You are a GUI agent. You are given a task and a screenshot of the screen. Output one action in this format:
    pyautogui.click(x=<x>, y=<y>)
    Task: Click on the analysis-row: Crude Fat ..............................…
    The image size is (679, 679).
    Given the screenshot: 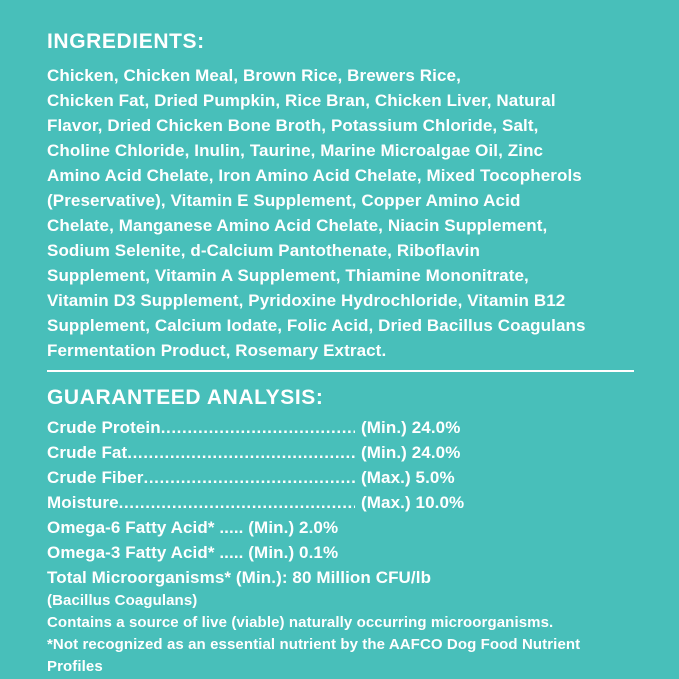 What is the action you would take?
    pyautogui.click(x=343, y=452)
    